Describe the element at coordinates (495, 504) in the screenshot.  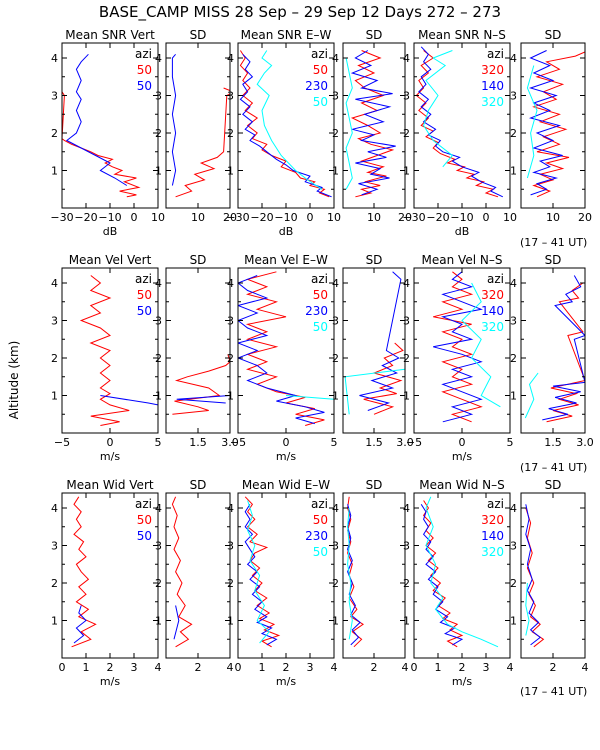
I see `legend-header: azi` at that location.